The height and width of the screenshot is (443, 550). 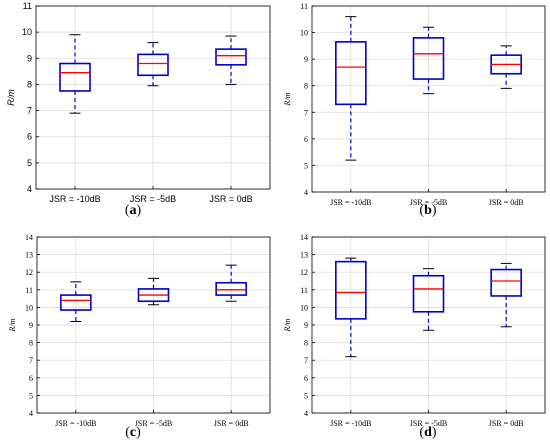 I want to click on panel-label-d: (d), so click(x=428, y=432).